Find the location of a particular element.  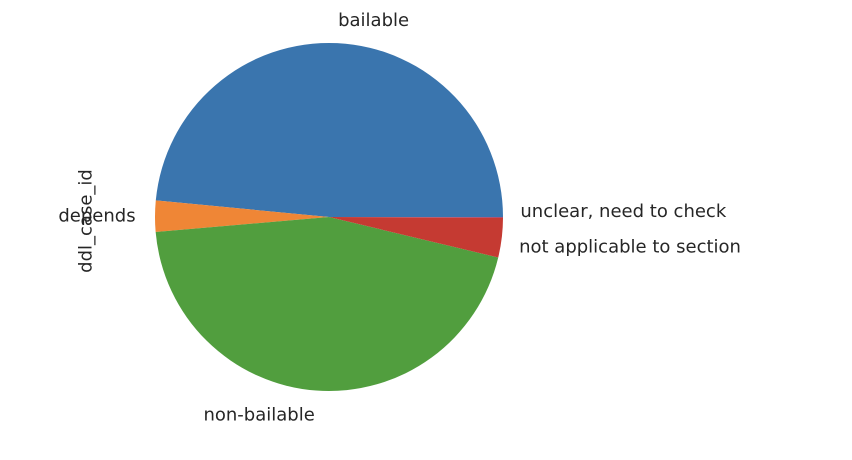

y-axis-label: ddl_case_id is located at coordinates (86, 221).